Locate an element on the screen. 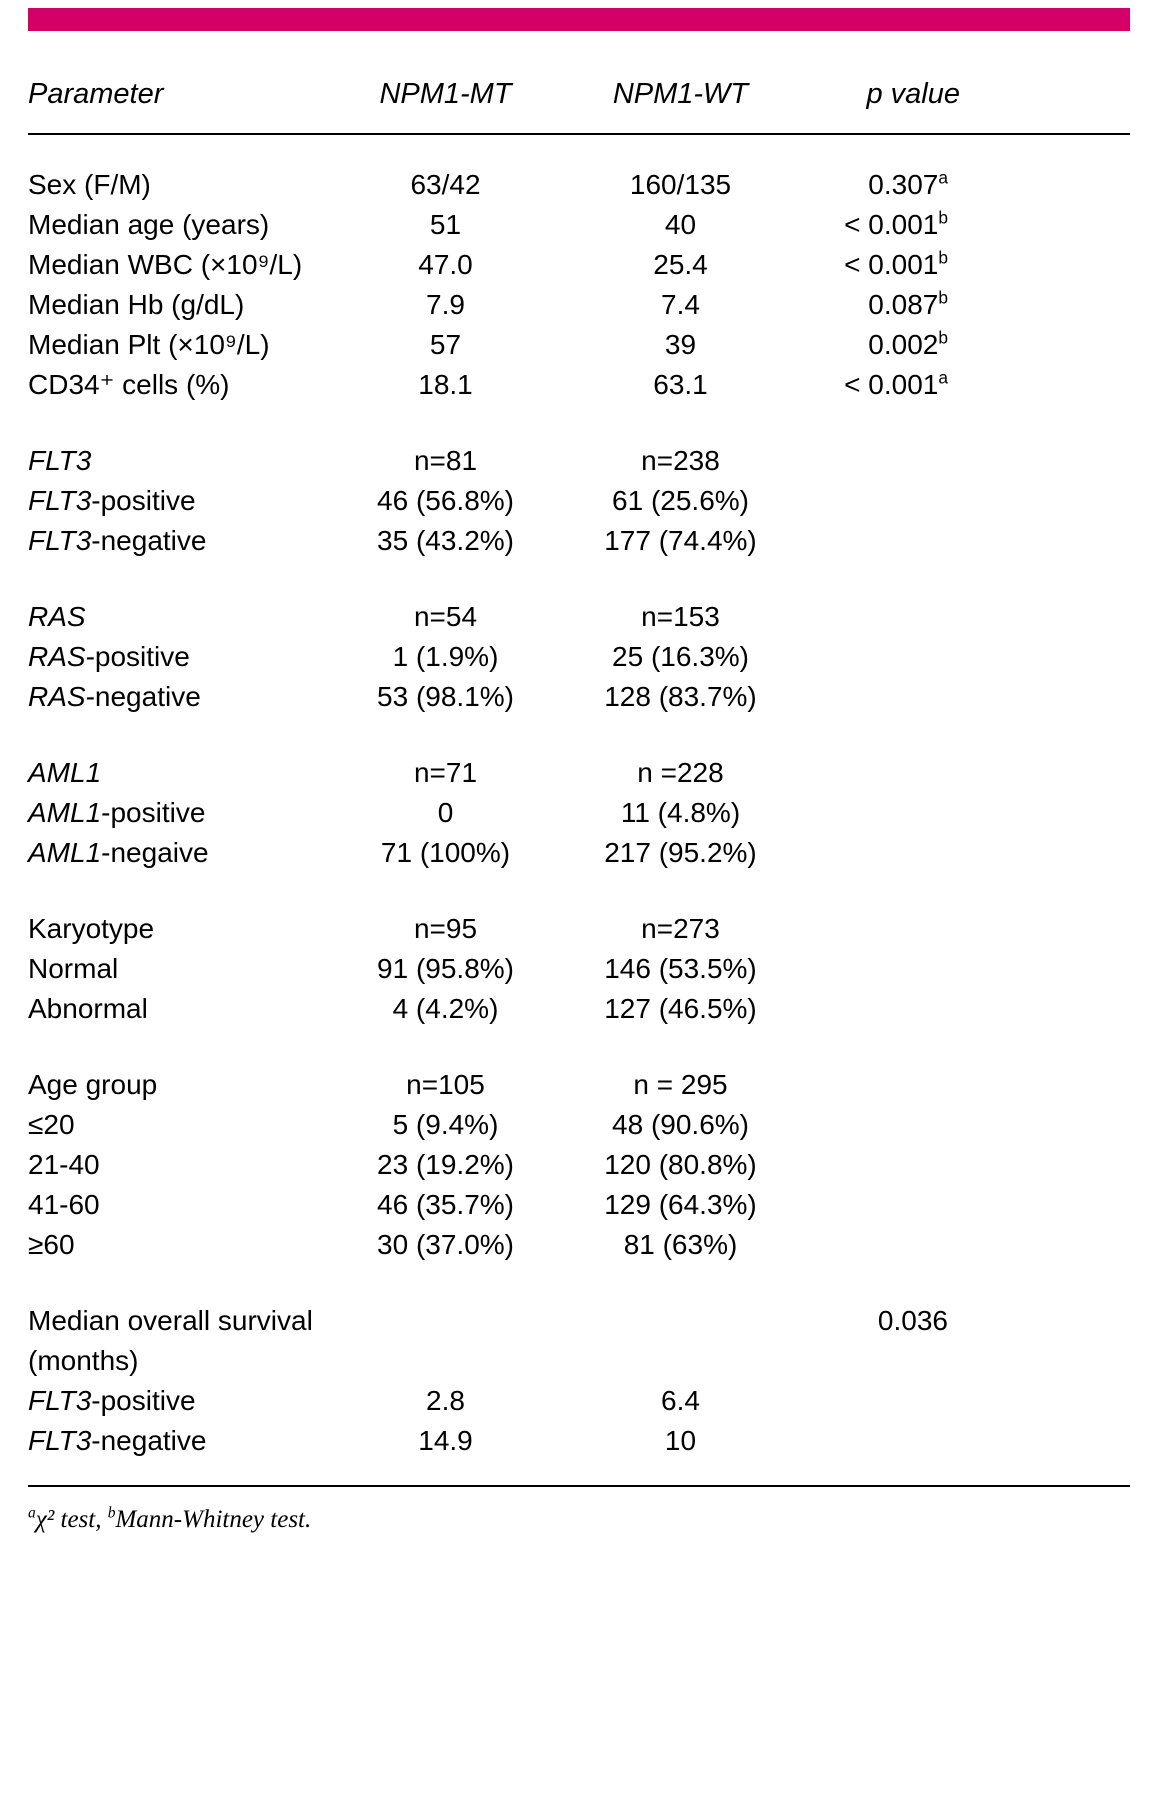  p-value-cell: 0.307a is located at coordinates (969, 185).